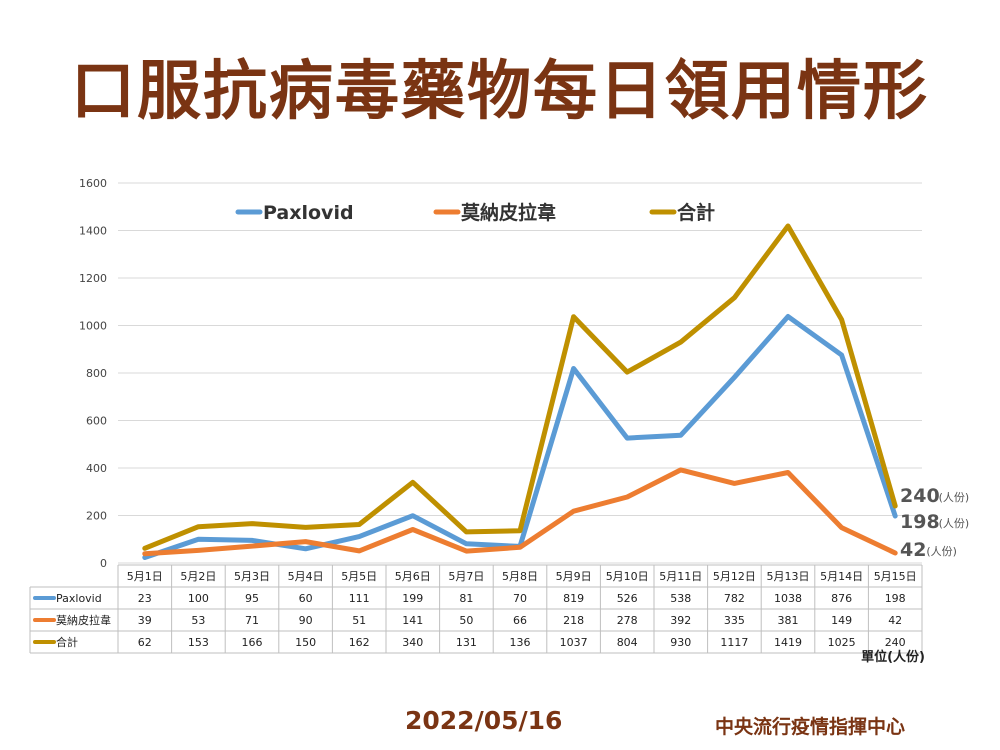  Describe the element at coordinates (788, 576) in the screenshot. I see `x-category-label: 5月13日` at that location.